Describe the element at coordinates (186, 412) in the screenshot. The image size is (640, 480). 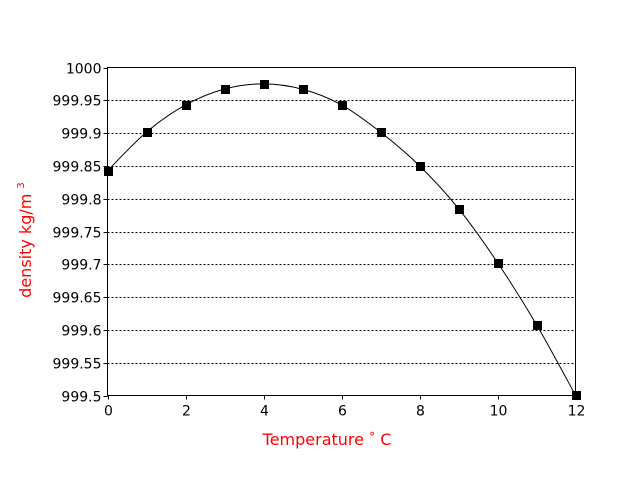
I see `x-tick-label: 2` at that location.